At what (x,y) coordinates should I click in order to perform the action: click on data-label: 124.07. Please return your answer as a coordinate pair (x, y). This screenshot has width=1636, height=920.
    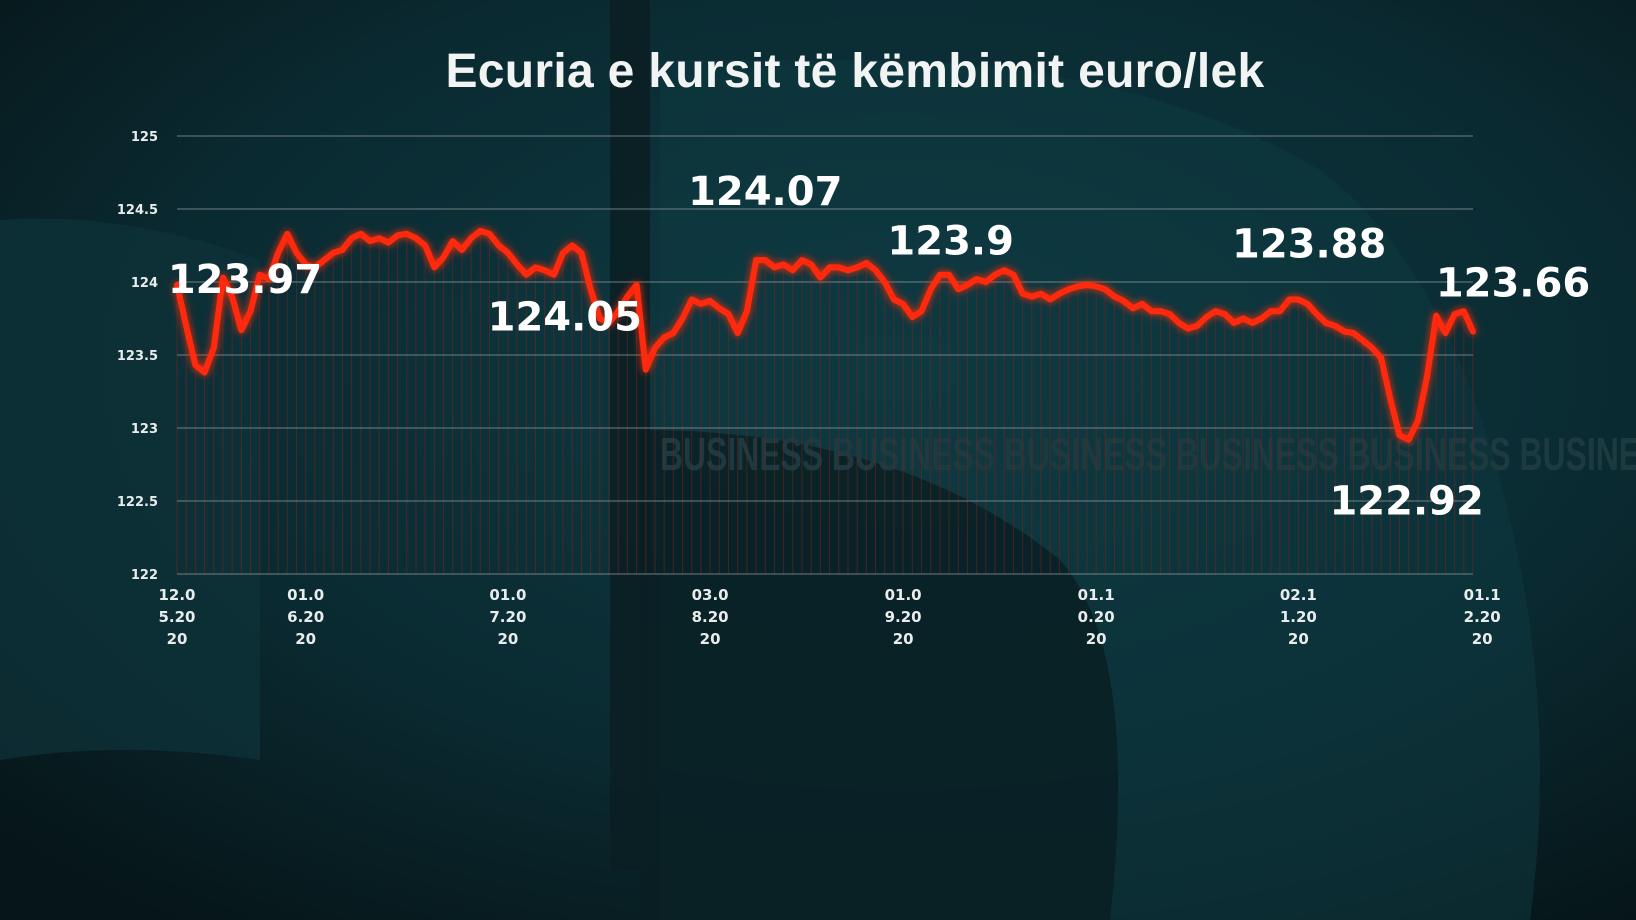
    Looking at the image, I should click on (765, 192).